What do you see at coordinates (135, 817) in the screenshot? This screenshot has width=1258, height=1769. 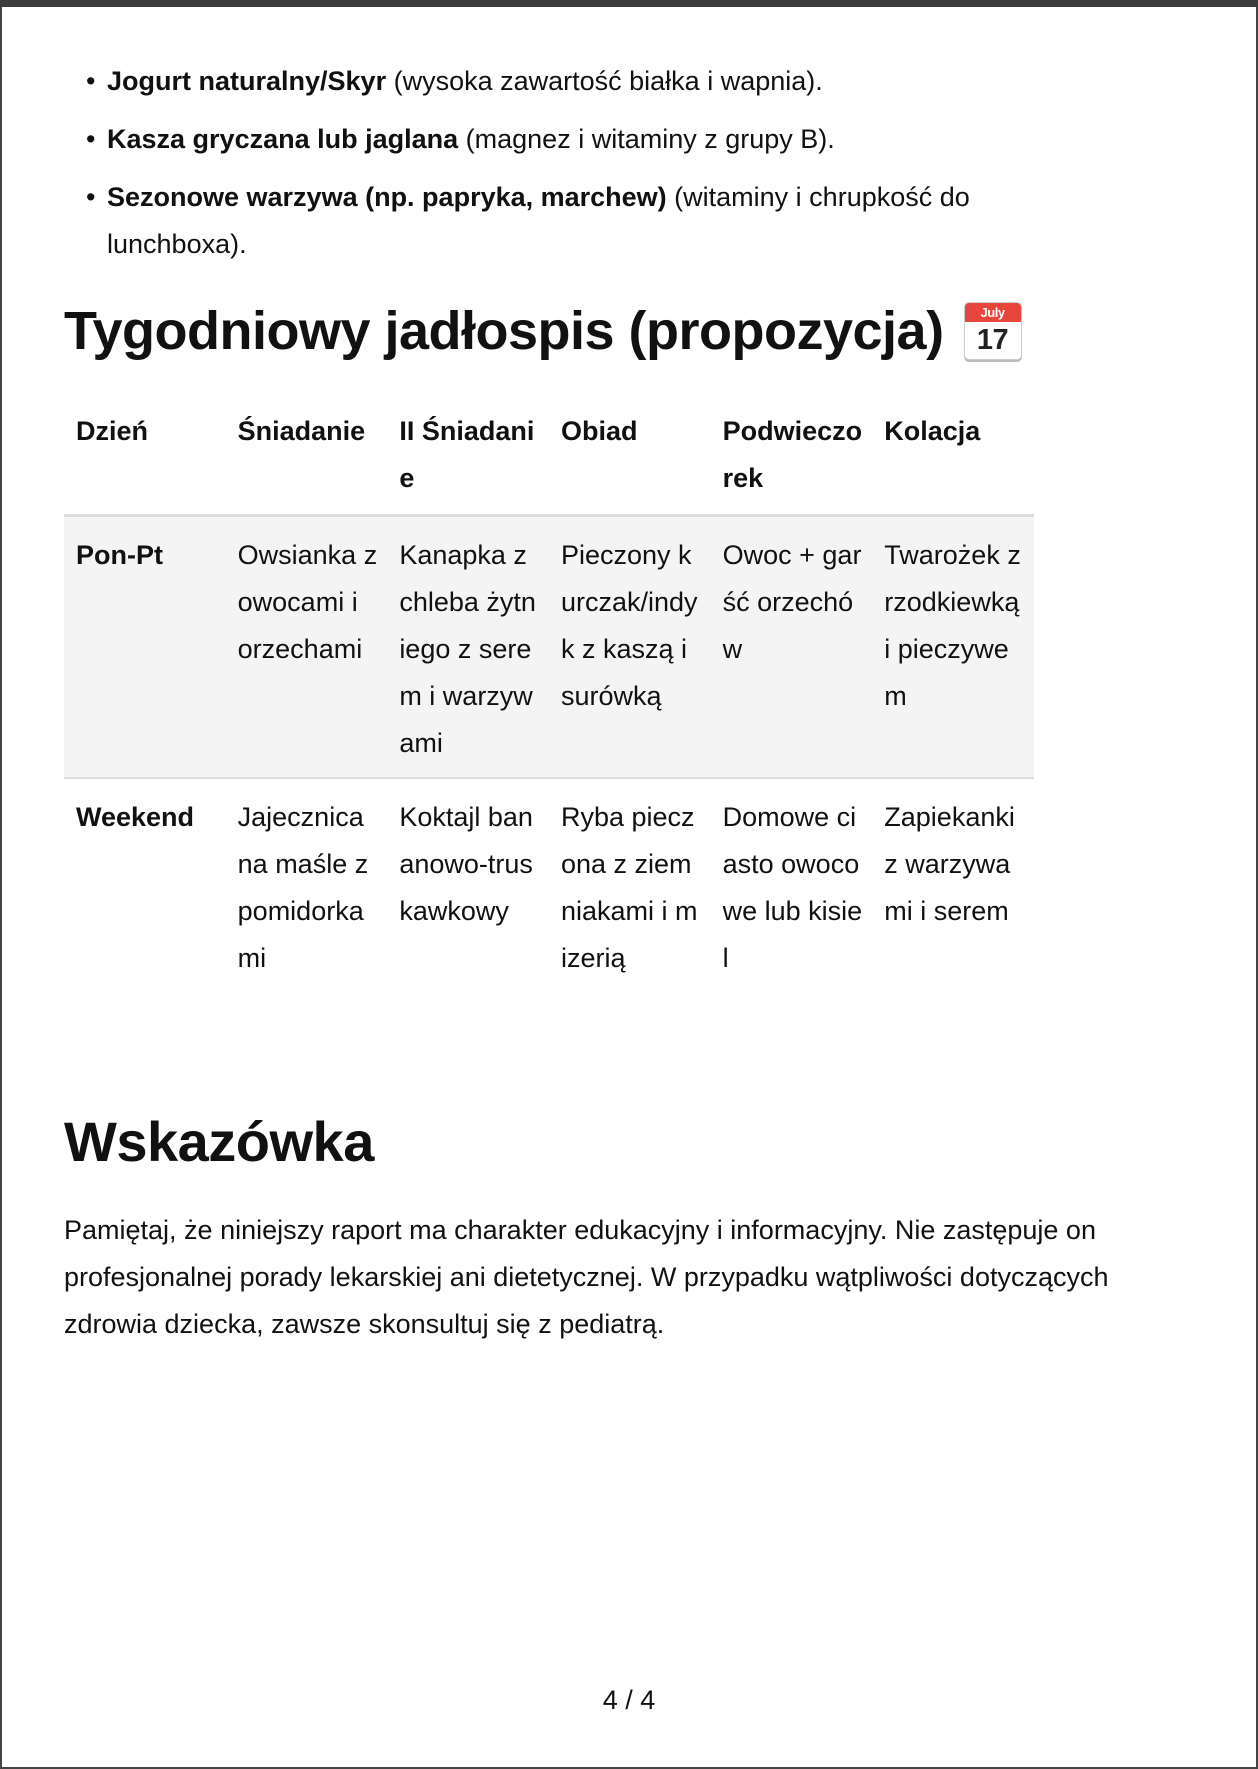 I see `cell-day: Weekend` at bounding box center [135, 817].